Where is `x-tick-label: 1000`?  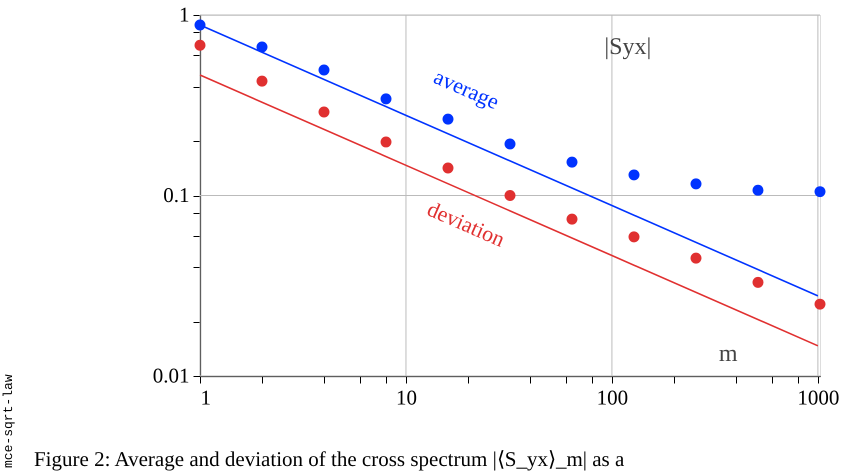
x-tick-label: 1000 is located at coordinates (818, 398).